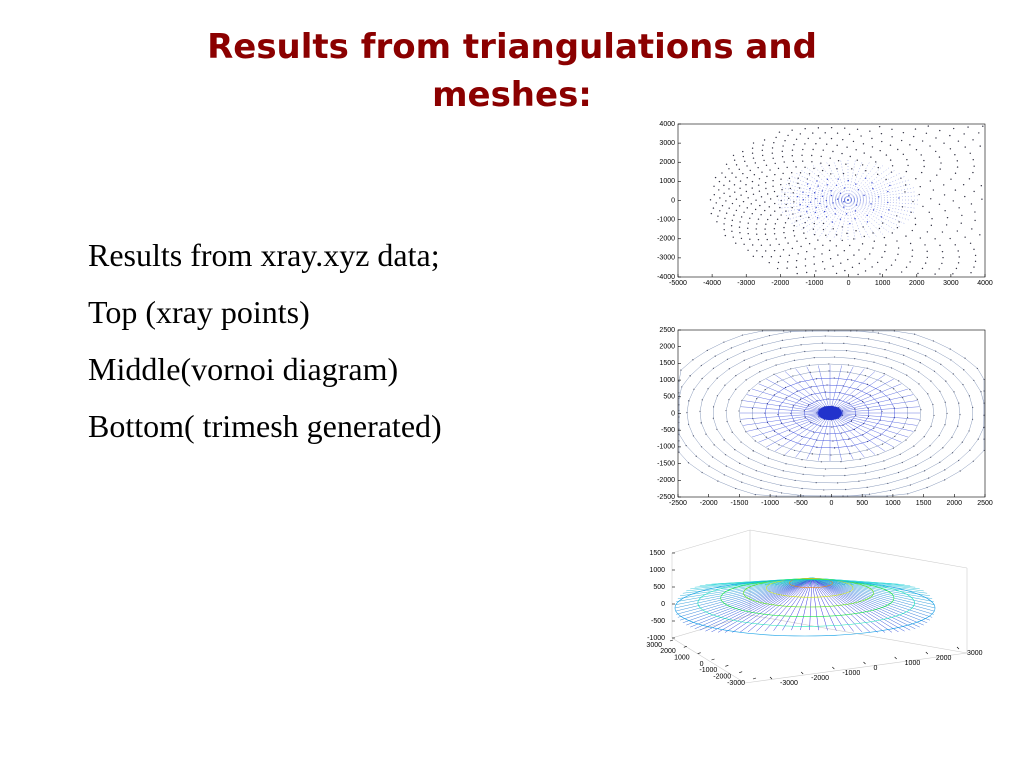 The width and height of the screenshot is (1024, 768). What do you see at coordinates (666, 258) in the screenshot?
I see `y-tick-label: -3000` at bounding box center [666, 258].